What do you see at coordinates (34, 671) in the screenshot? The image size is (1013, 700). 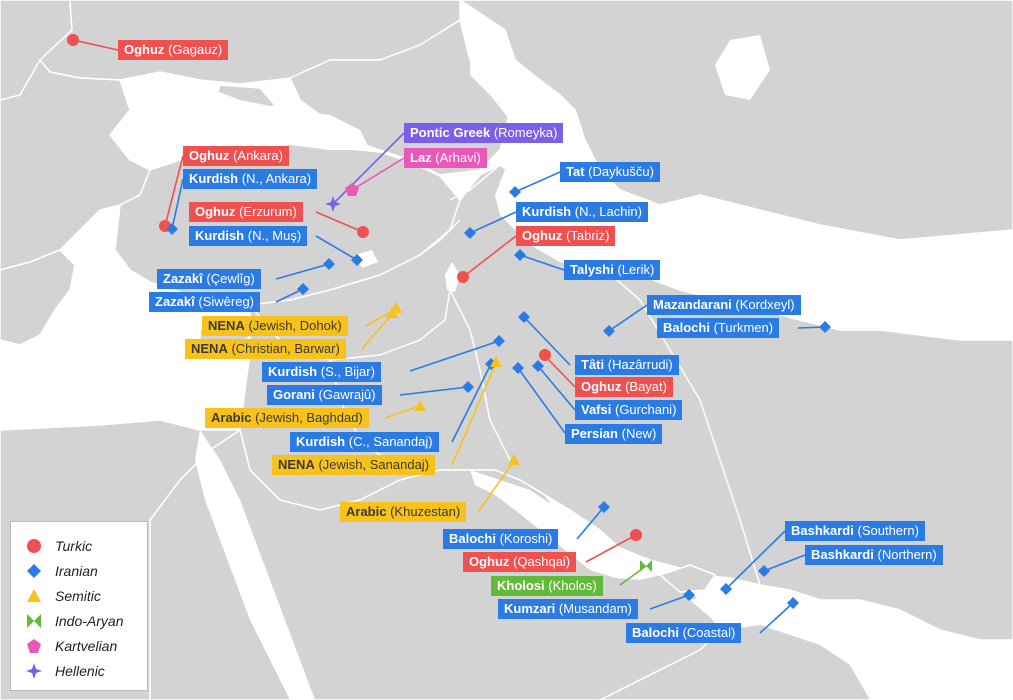 I see `star-icon` at bounding box center [34, 671].